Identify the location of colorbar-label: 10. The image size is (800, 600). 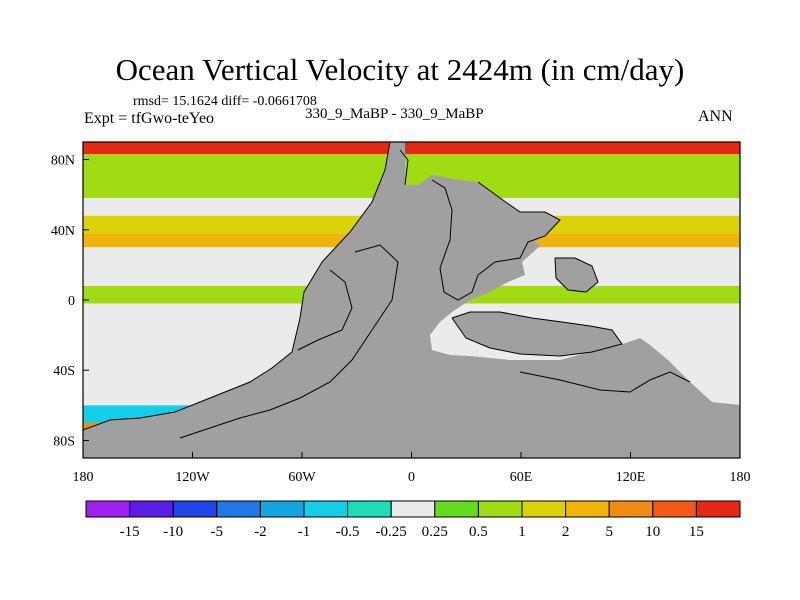
(652, 532).